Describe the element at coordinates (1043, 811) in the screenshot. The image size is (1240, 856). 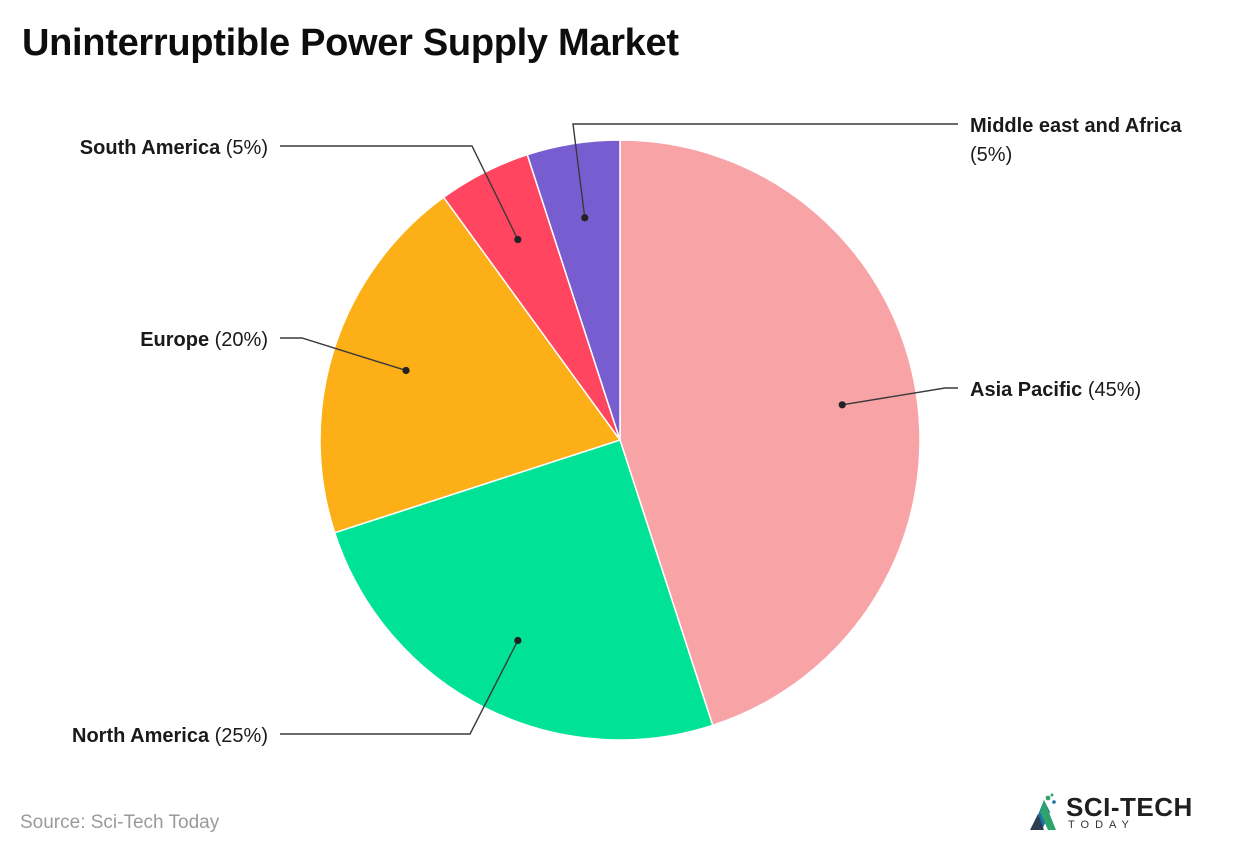
I see `sci-tech-logo-icon` at that location.